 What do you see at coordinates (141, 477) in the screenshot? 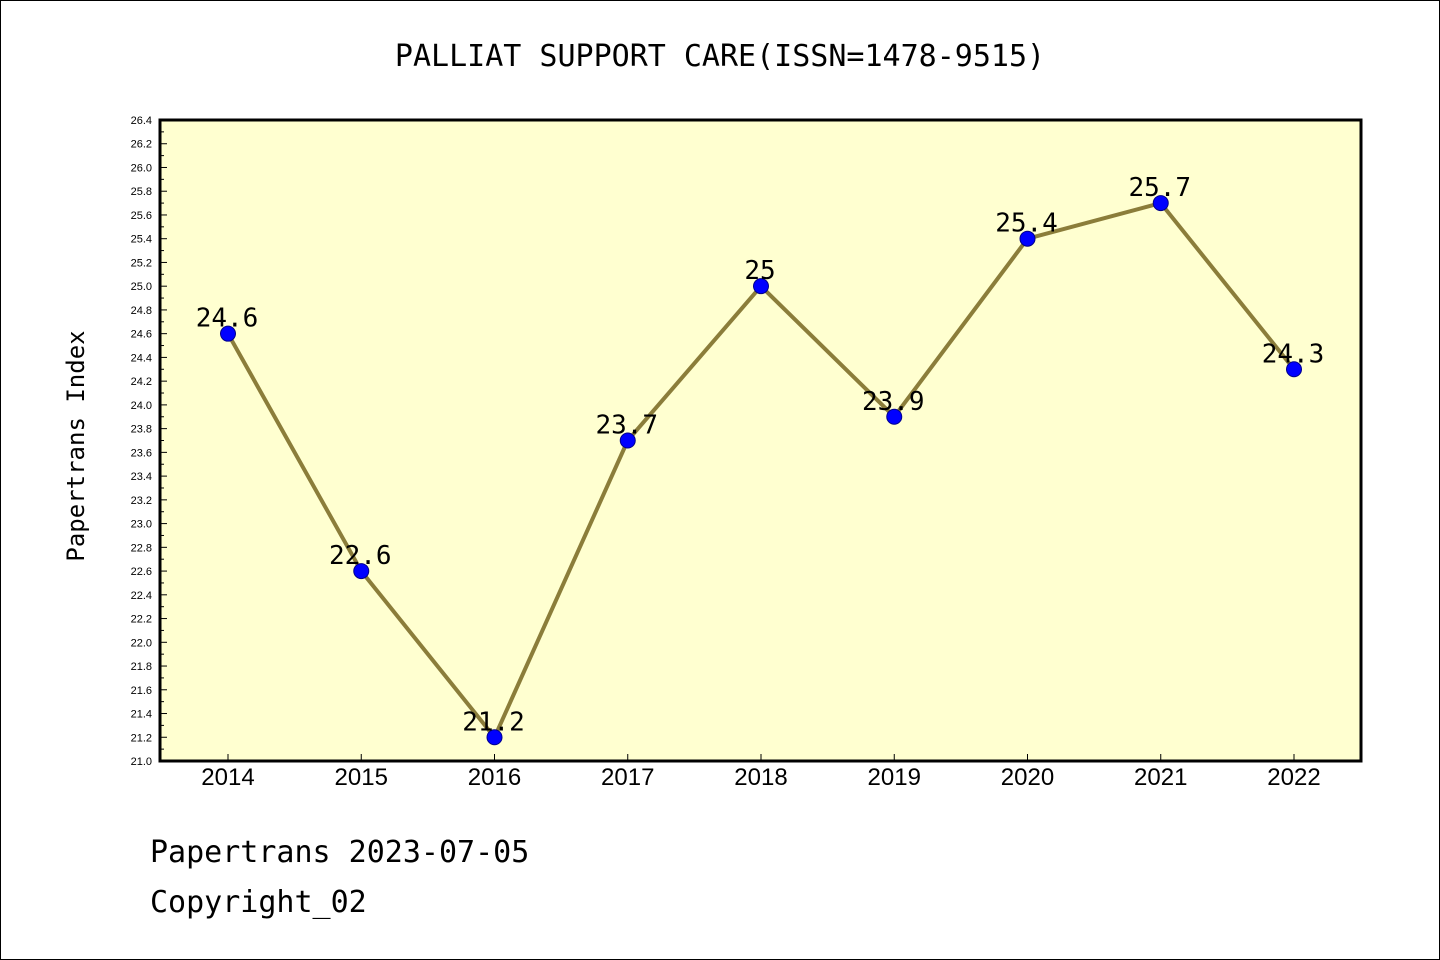
I see `y-tick-label: 23.4` at bounding box center [141, 477].